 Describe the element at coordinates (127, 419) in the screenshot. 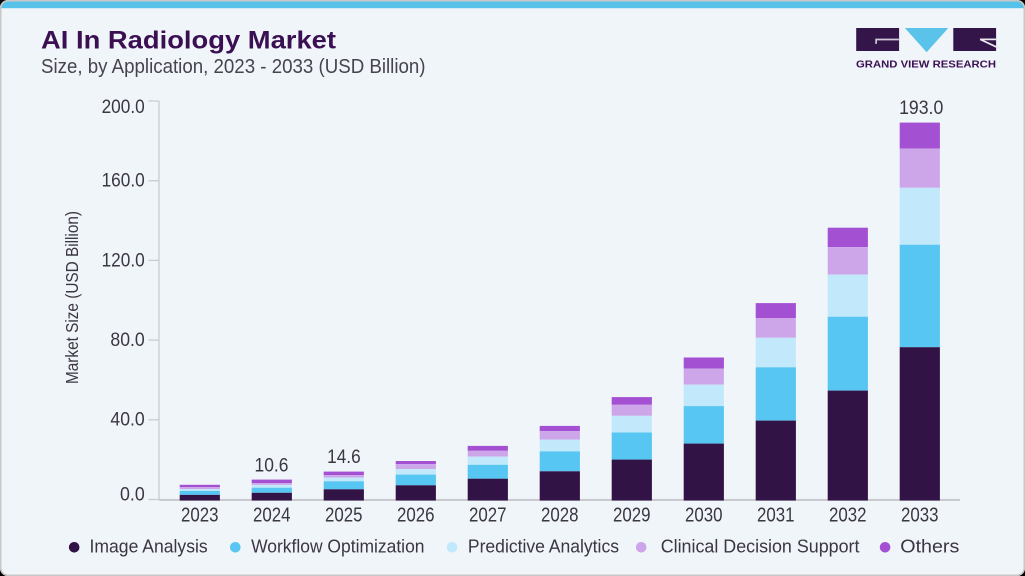

I see `svg-text: 40.0` at that location.